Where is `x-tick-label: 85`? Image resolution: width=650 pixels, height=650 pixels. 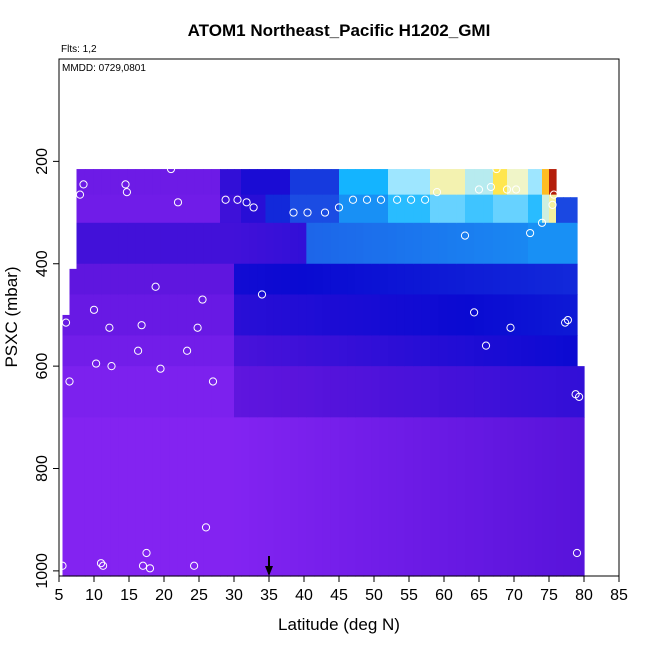
x-tick-label: 85 is located at coordinates (619, 595).